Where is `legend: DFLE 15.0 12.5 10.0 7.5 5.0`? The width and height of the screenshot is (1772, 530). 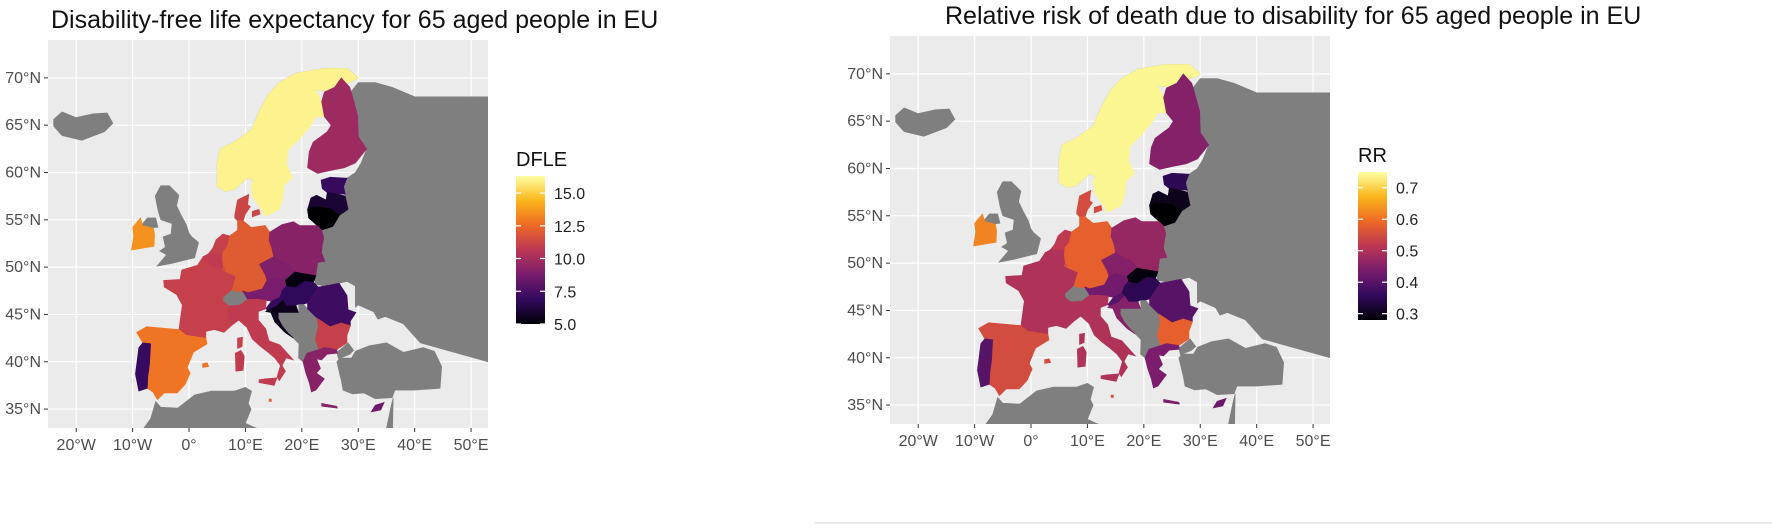
legend: DFLE 15.0 12.5 10.0 7.5 5.0 is located at coordinates (550, 241).